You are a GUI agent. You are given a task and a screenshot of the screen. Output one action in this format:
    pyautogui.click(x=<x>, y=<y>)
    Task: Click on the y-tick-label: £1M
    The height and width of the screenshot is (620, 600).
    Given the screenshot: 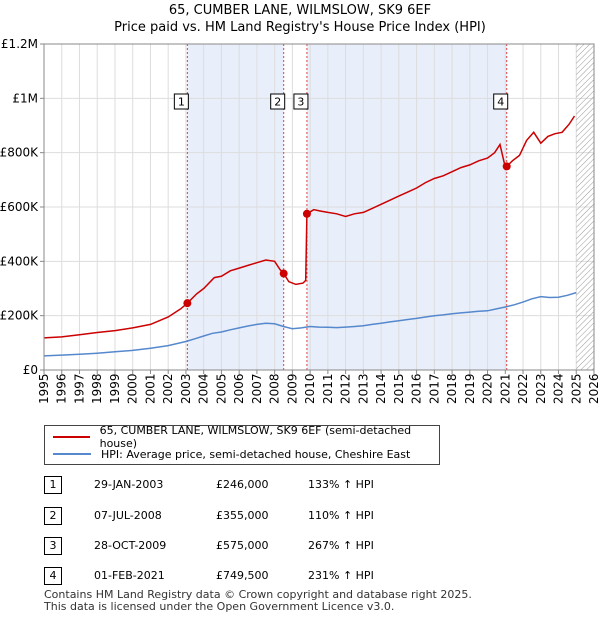 What is the action you would take?
    pyautogui.click(x=25, y=98)
    